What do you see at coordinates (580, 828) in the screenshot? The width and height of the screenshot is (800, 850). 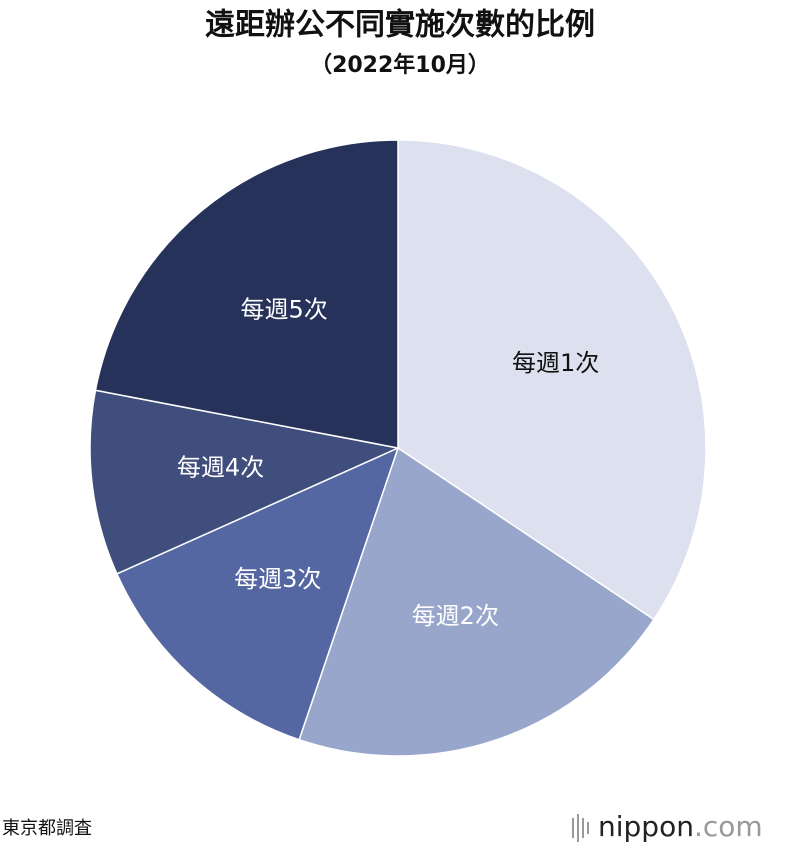 I see `logo-icon` at bounding box center [580, 828].